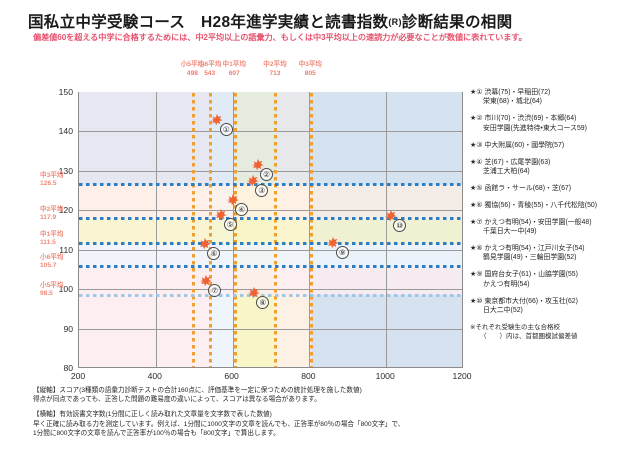 The height and width of the screenshot is (450, 640). I want to click on legend-schools-line1: 国府台女子(61)・山脇学園(55), so click(531, 275).